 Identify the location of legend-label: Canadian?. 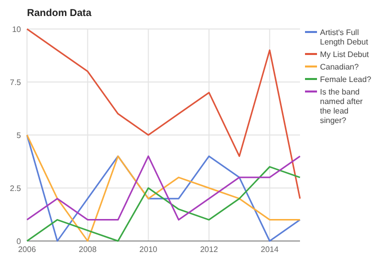
(340, 67).